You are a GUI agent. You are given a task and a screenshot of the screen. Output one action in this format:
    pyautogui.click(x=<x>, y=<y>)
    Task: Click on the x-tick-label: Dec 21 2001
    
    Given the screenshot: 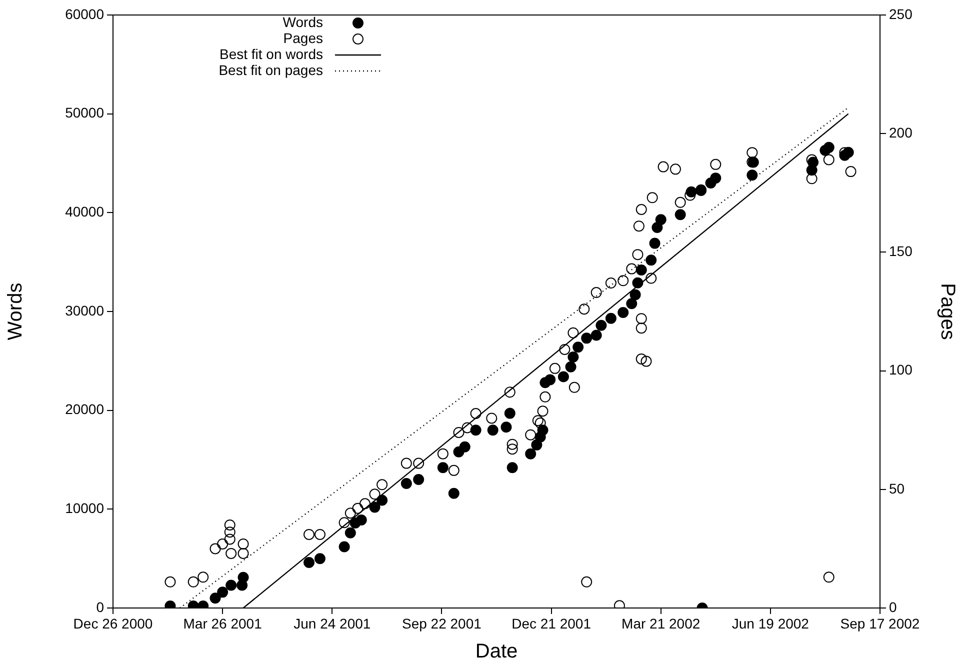 What is the action you would take?
    pyautogui.click(x=552, y=623)
    